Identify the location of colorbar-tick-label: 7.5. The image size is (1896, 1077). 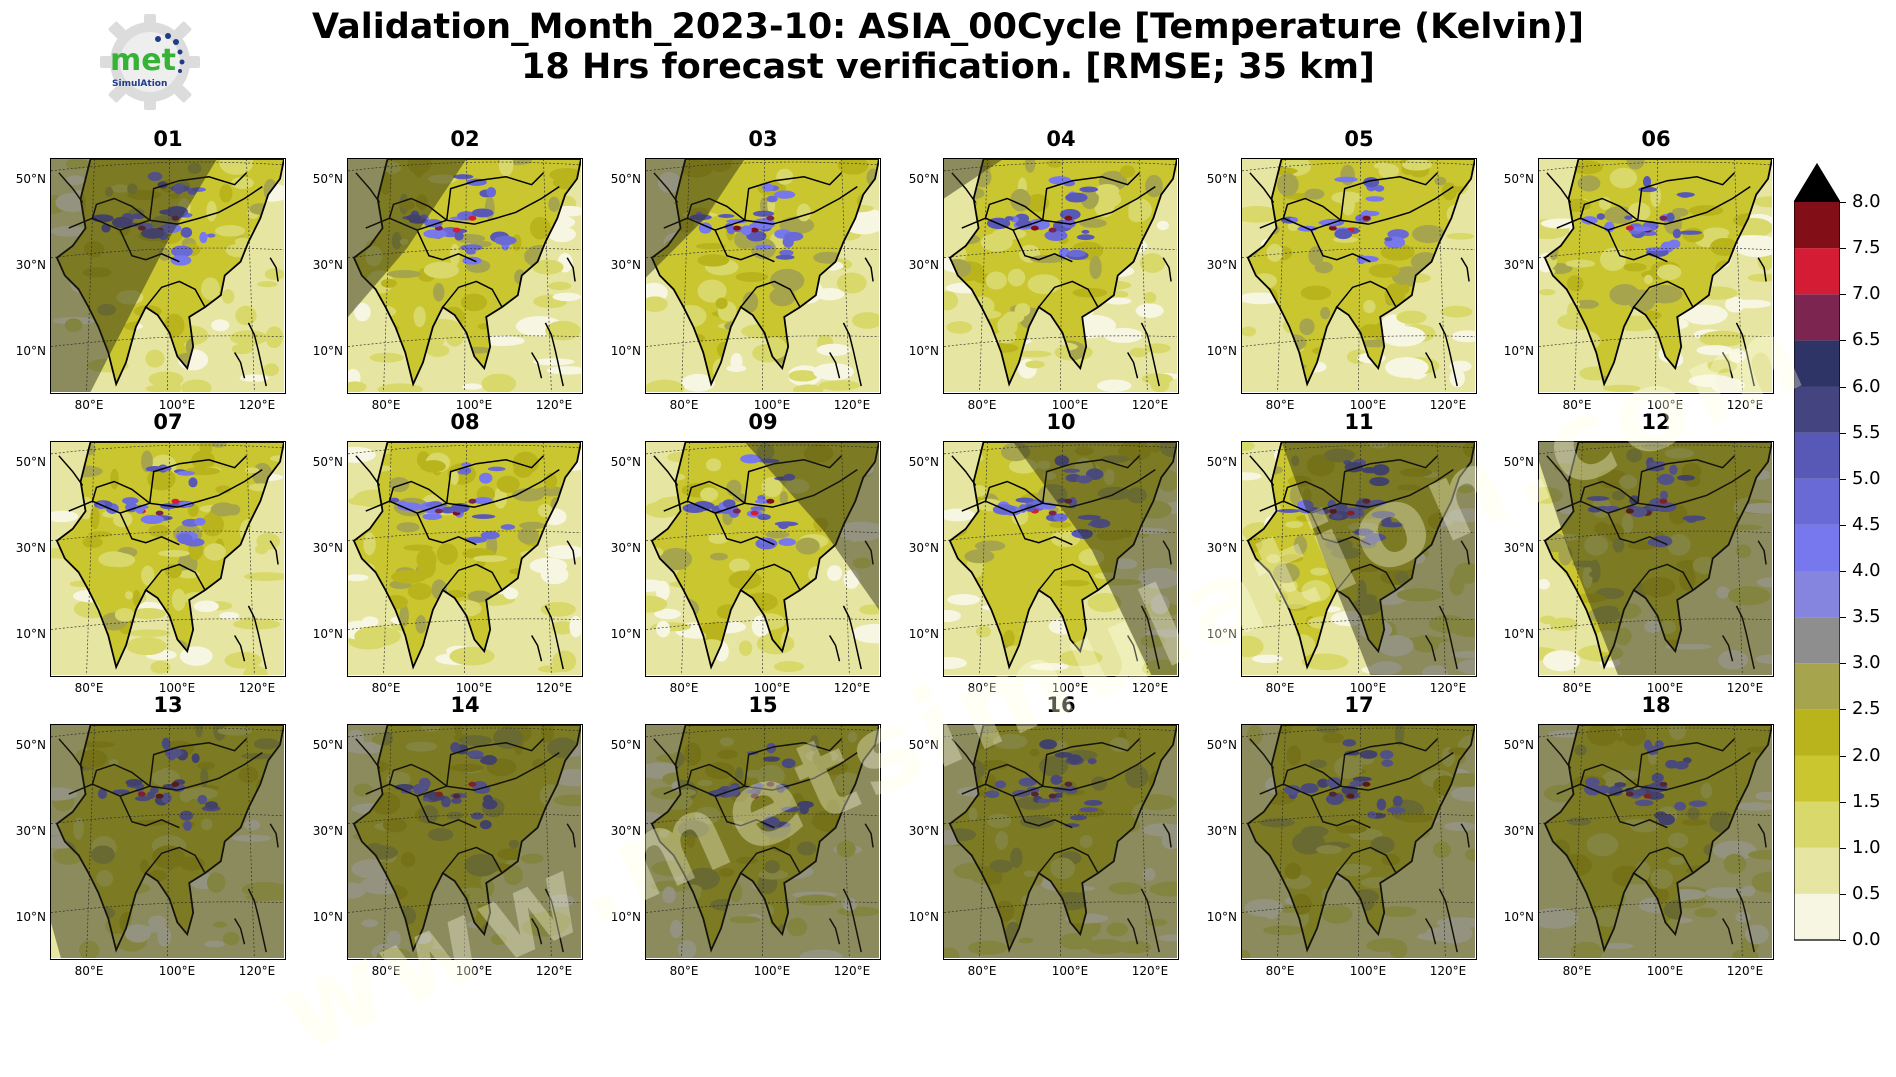
(1866, 248).